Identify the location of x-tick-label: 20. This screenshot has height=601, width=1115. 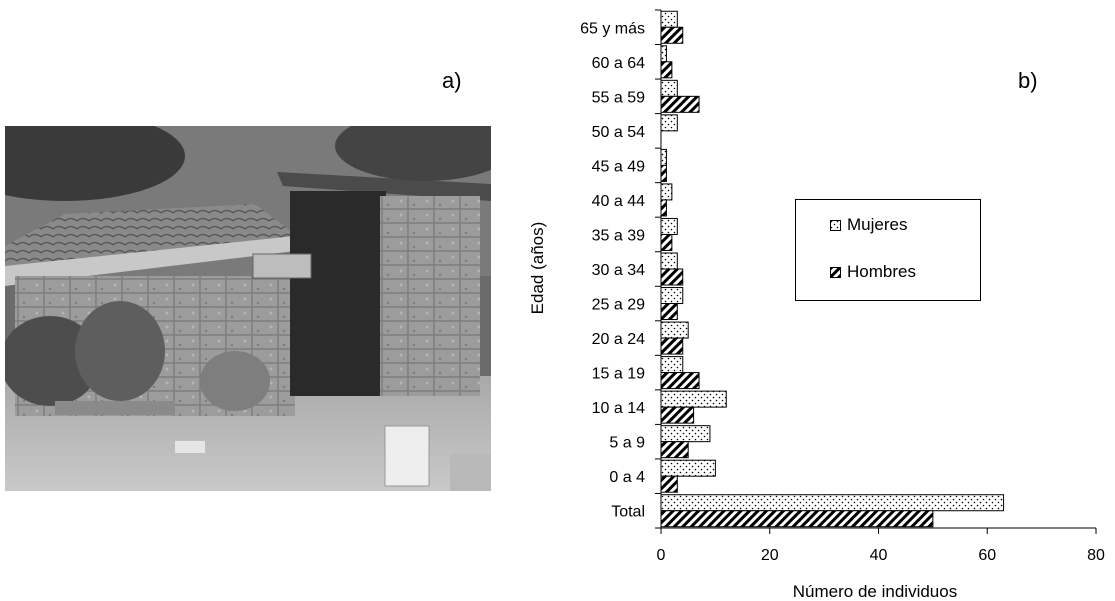
(770, 555).